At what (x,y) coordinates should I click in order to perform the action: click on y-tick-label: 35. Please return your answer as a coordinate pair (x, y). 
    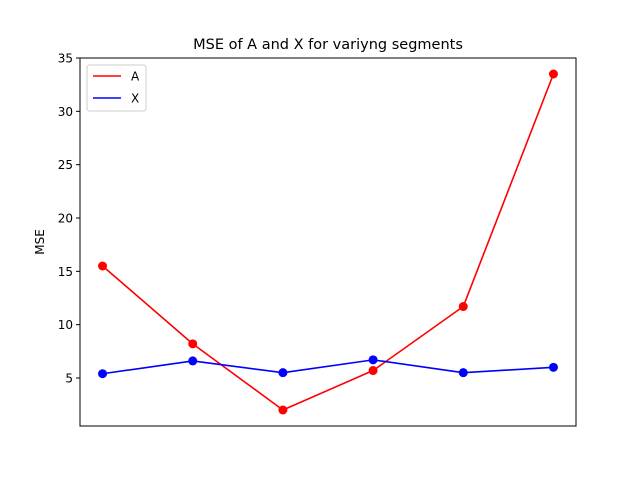
    Looking at the image, I should click on (65, 59).